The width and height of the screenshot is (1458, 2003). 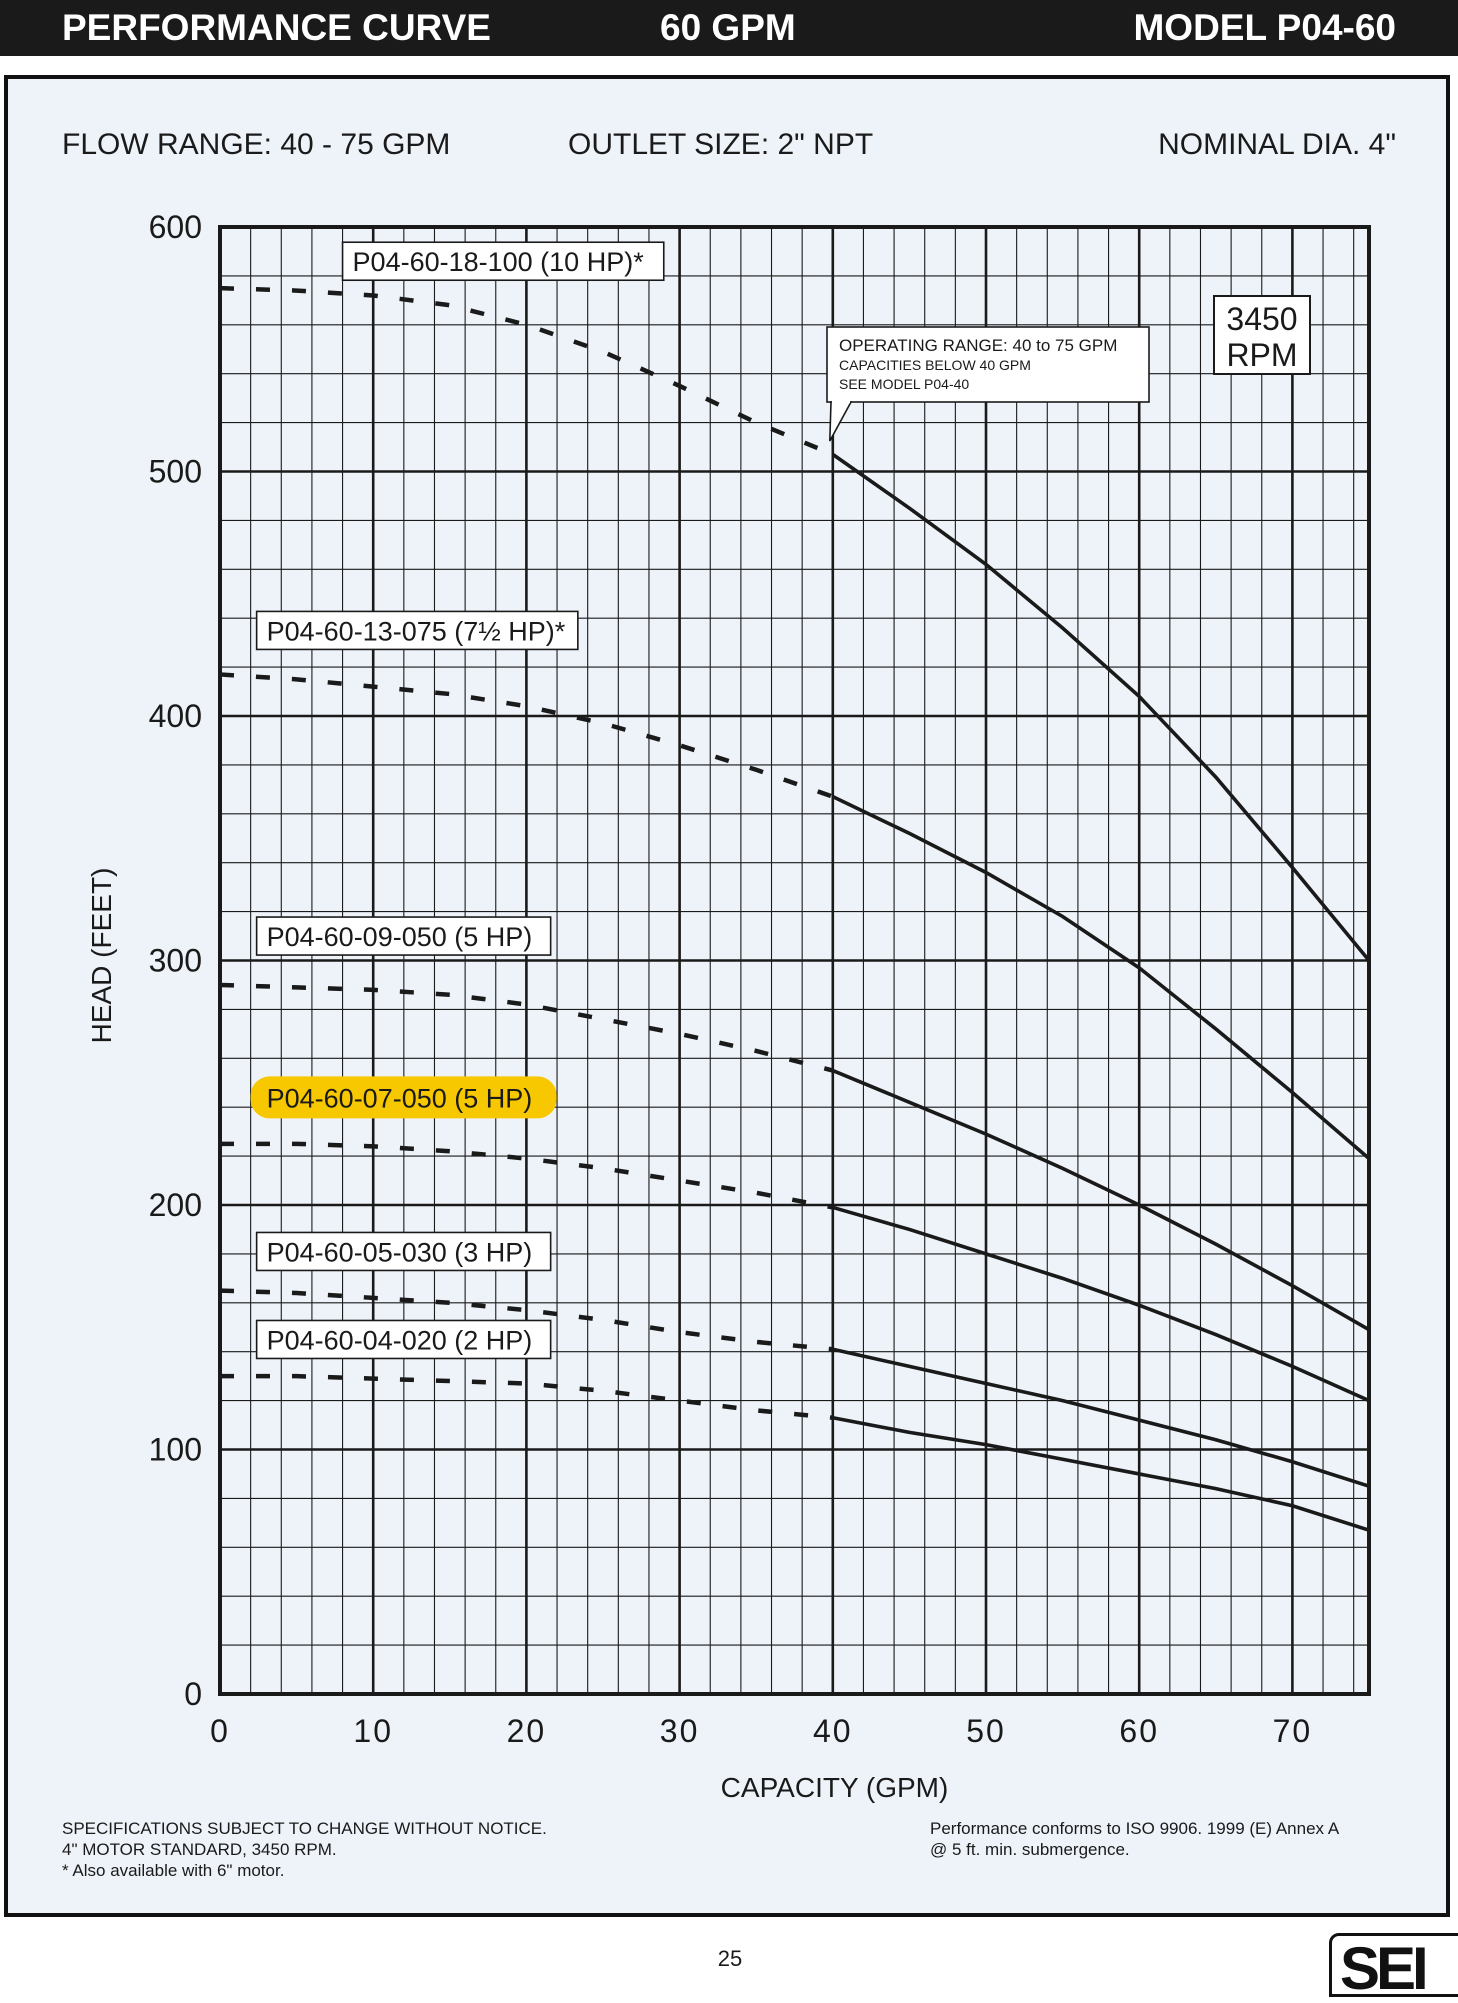 What do you see at coordinates (1293, 1731) in the screenshot?
I see `x-tick-label: 70` at bounding box center [1293, 1731].